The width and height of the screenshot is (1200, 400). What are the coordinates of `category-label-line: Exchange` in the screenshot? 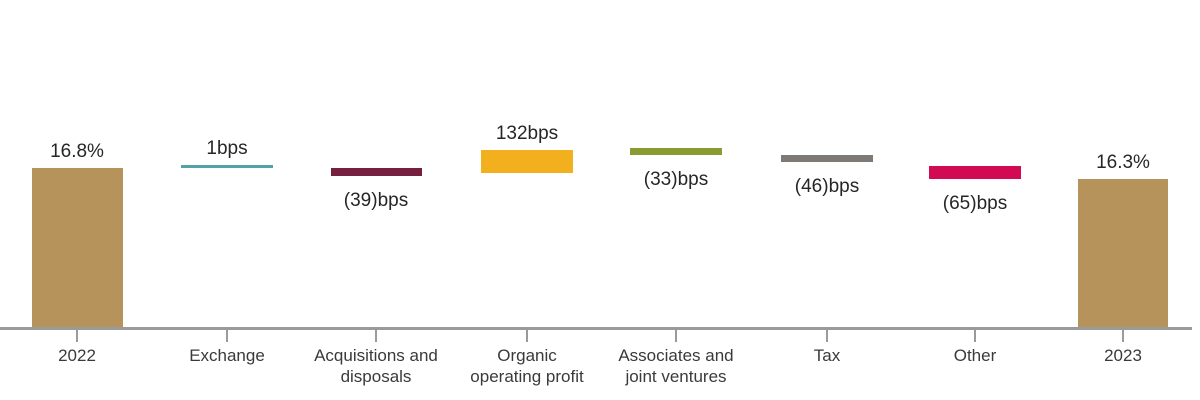 It's located at (227, 355).